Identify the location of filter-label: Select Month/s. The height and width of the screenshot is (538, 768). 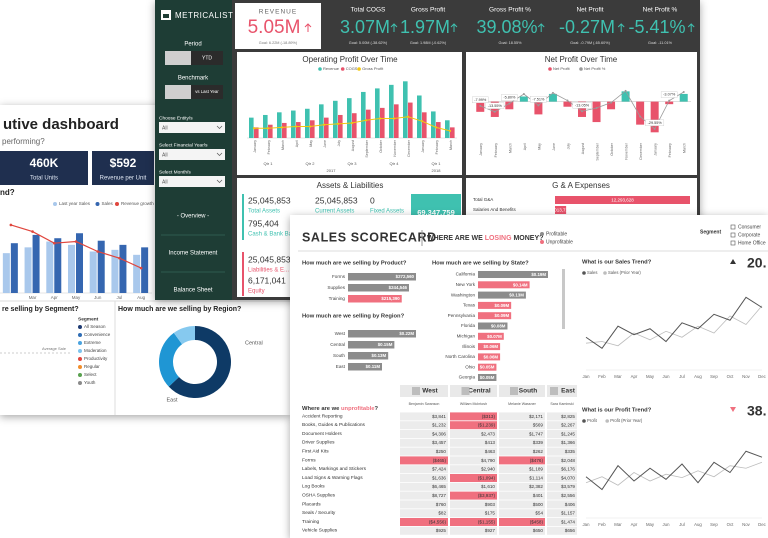
(175, 172).